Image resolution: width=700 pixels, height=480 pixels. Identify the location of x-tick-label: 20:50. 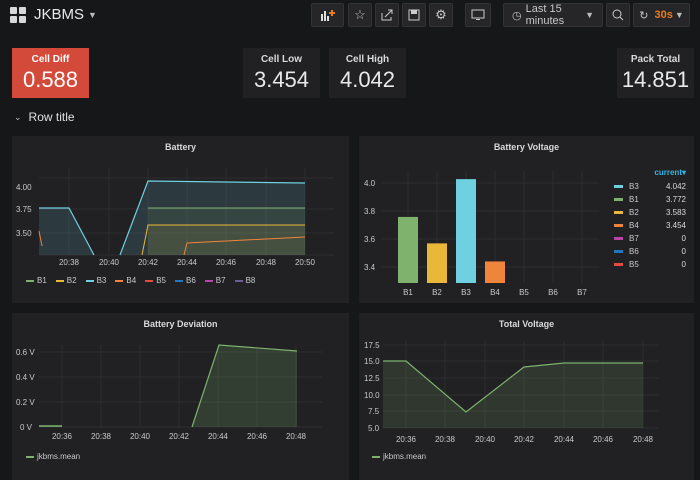
(305, 262).